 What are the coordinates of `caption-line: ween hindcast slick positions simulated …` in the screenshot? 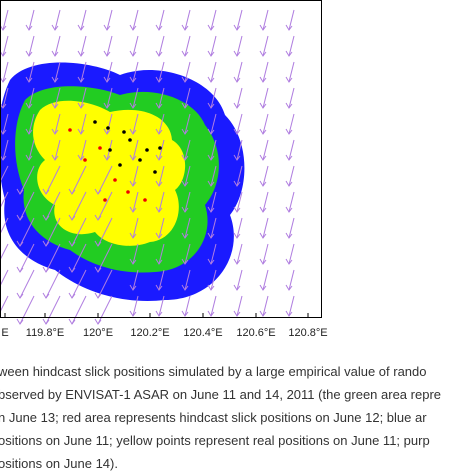 It's located at (213, 371).